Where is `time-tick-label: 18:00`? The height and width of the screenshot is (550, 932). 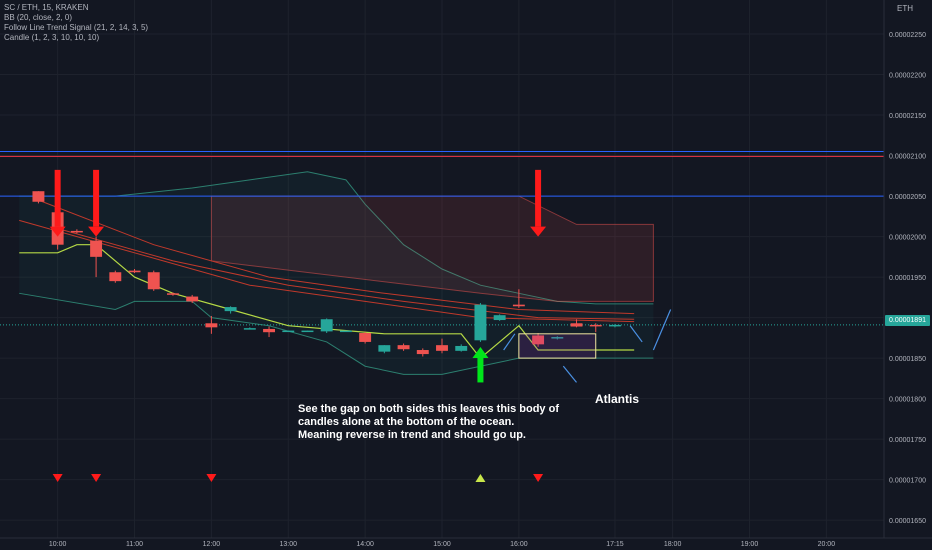 time-tick-label: 18:00 is located at coordinates (673, 544).